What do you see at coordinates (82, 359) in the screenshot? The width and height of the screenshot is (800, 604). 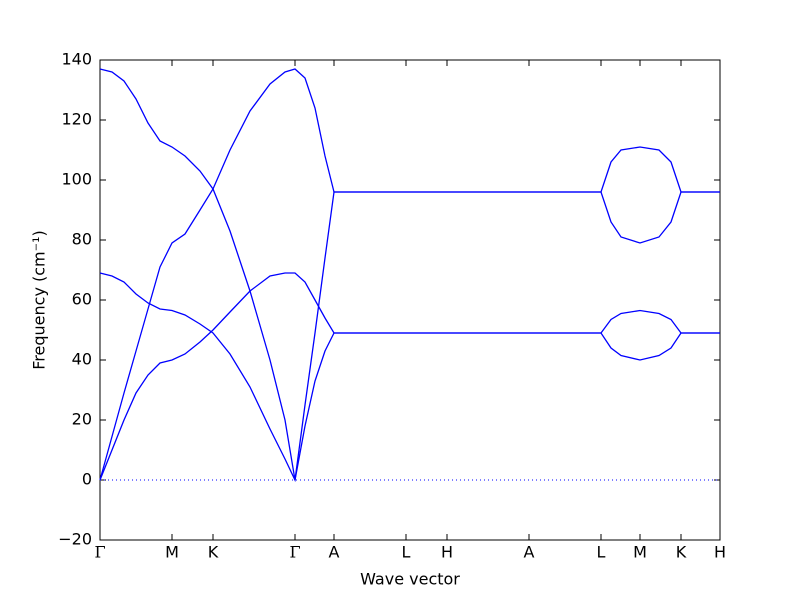 I see `y-tick-label: 40` at bounding box center [82, 359].